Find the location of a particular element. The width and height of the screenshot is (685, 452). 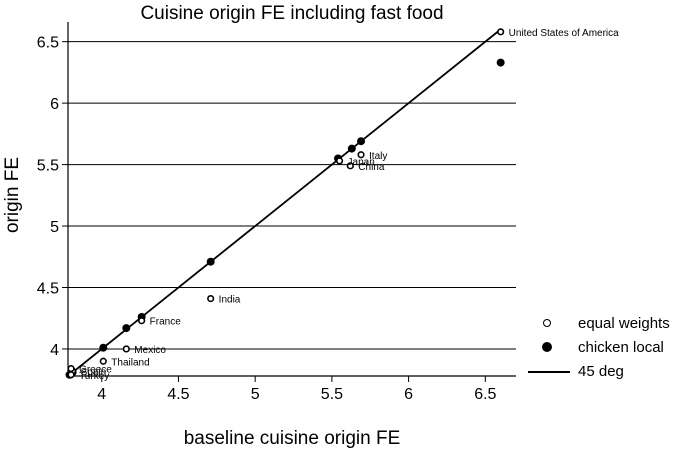

x-tick-label: 6 is located at coordinates (408, 394).